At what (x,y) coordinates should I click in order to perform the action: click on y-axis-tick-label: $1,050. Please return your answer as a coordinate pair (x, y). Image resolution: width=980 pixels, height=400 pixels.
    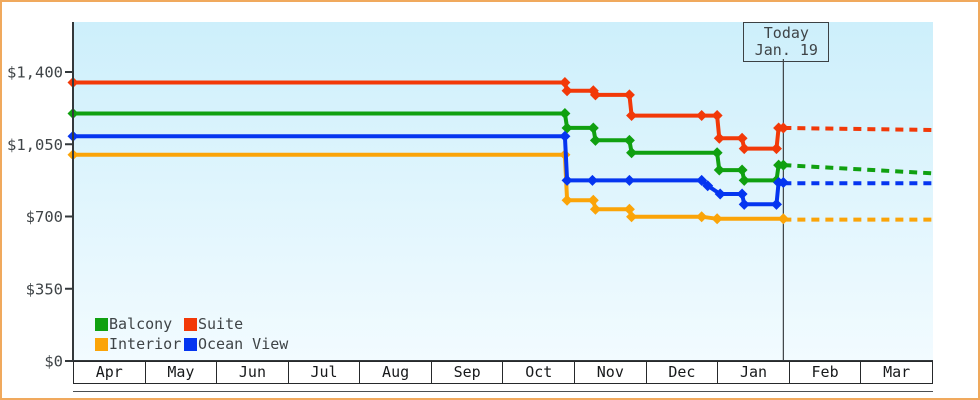
    Looking at the image, I should click on (35, 145).